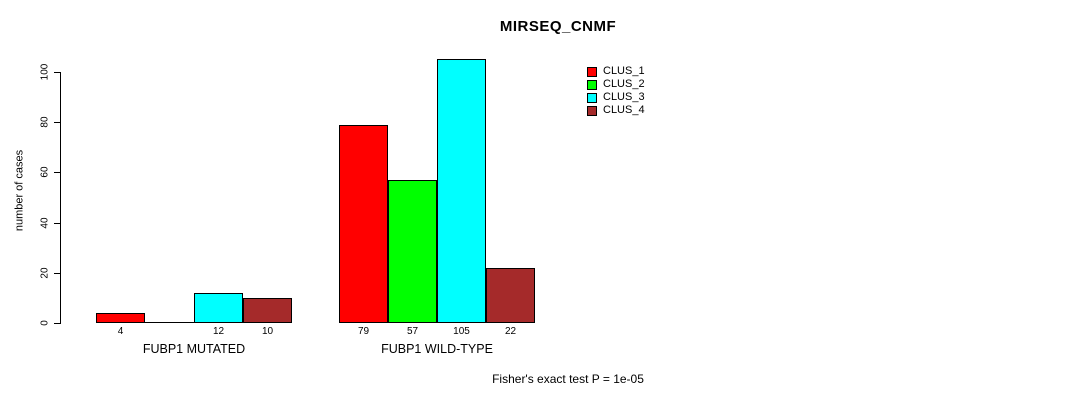 The width and height of the screenshot is (1090, 400). Describe the element at coordinates (45, 223) in the screenshot. I see `y-axis-tick-label: 40` at that location.